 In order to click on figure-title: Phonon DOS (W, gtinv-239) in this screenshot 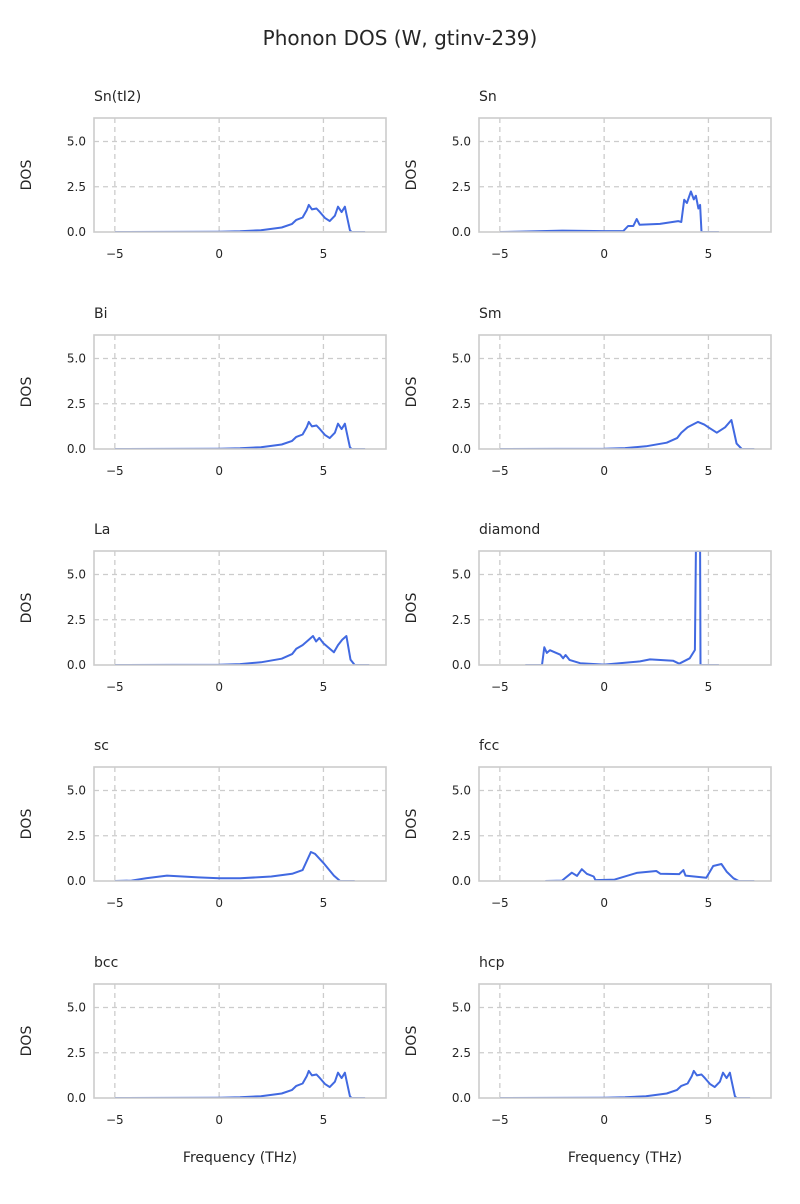, I will do `click(400, 38)`.